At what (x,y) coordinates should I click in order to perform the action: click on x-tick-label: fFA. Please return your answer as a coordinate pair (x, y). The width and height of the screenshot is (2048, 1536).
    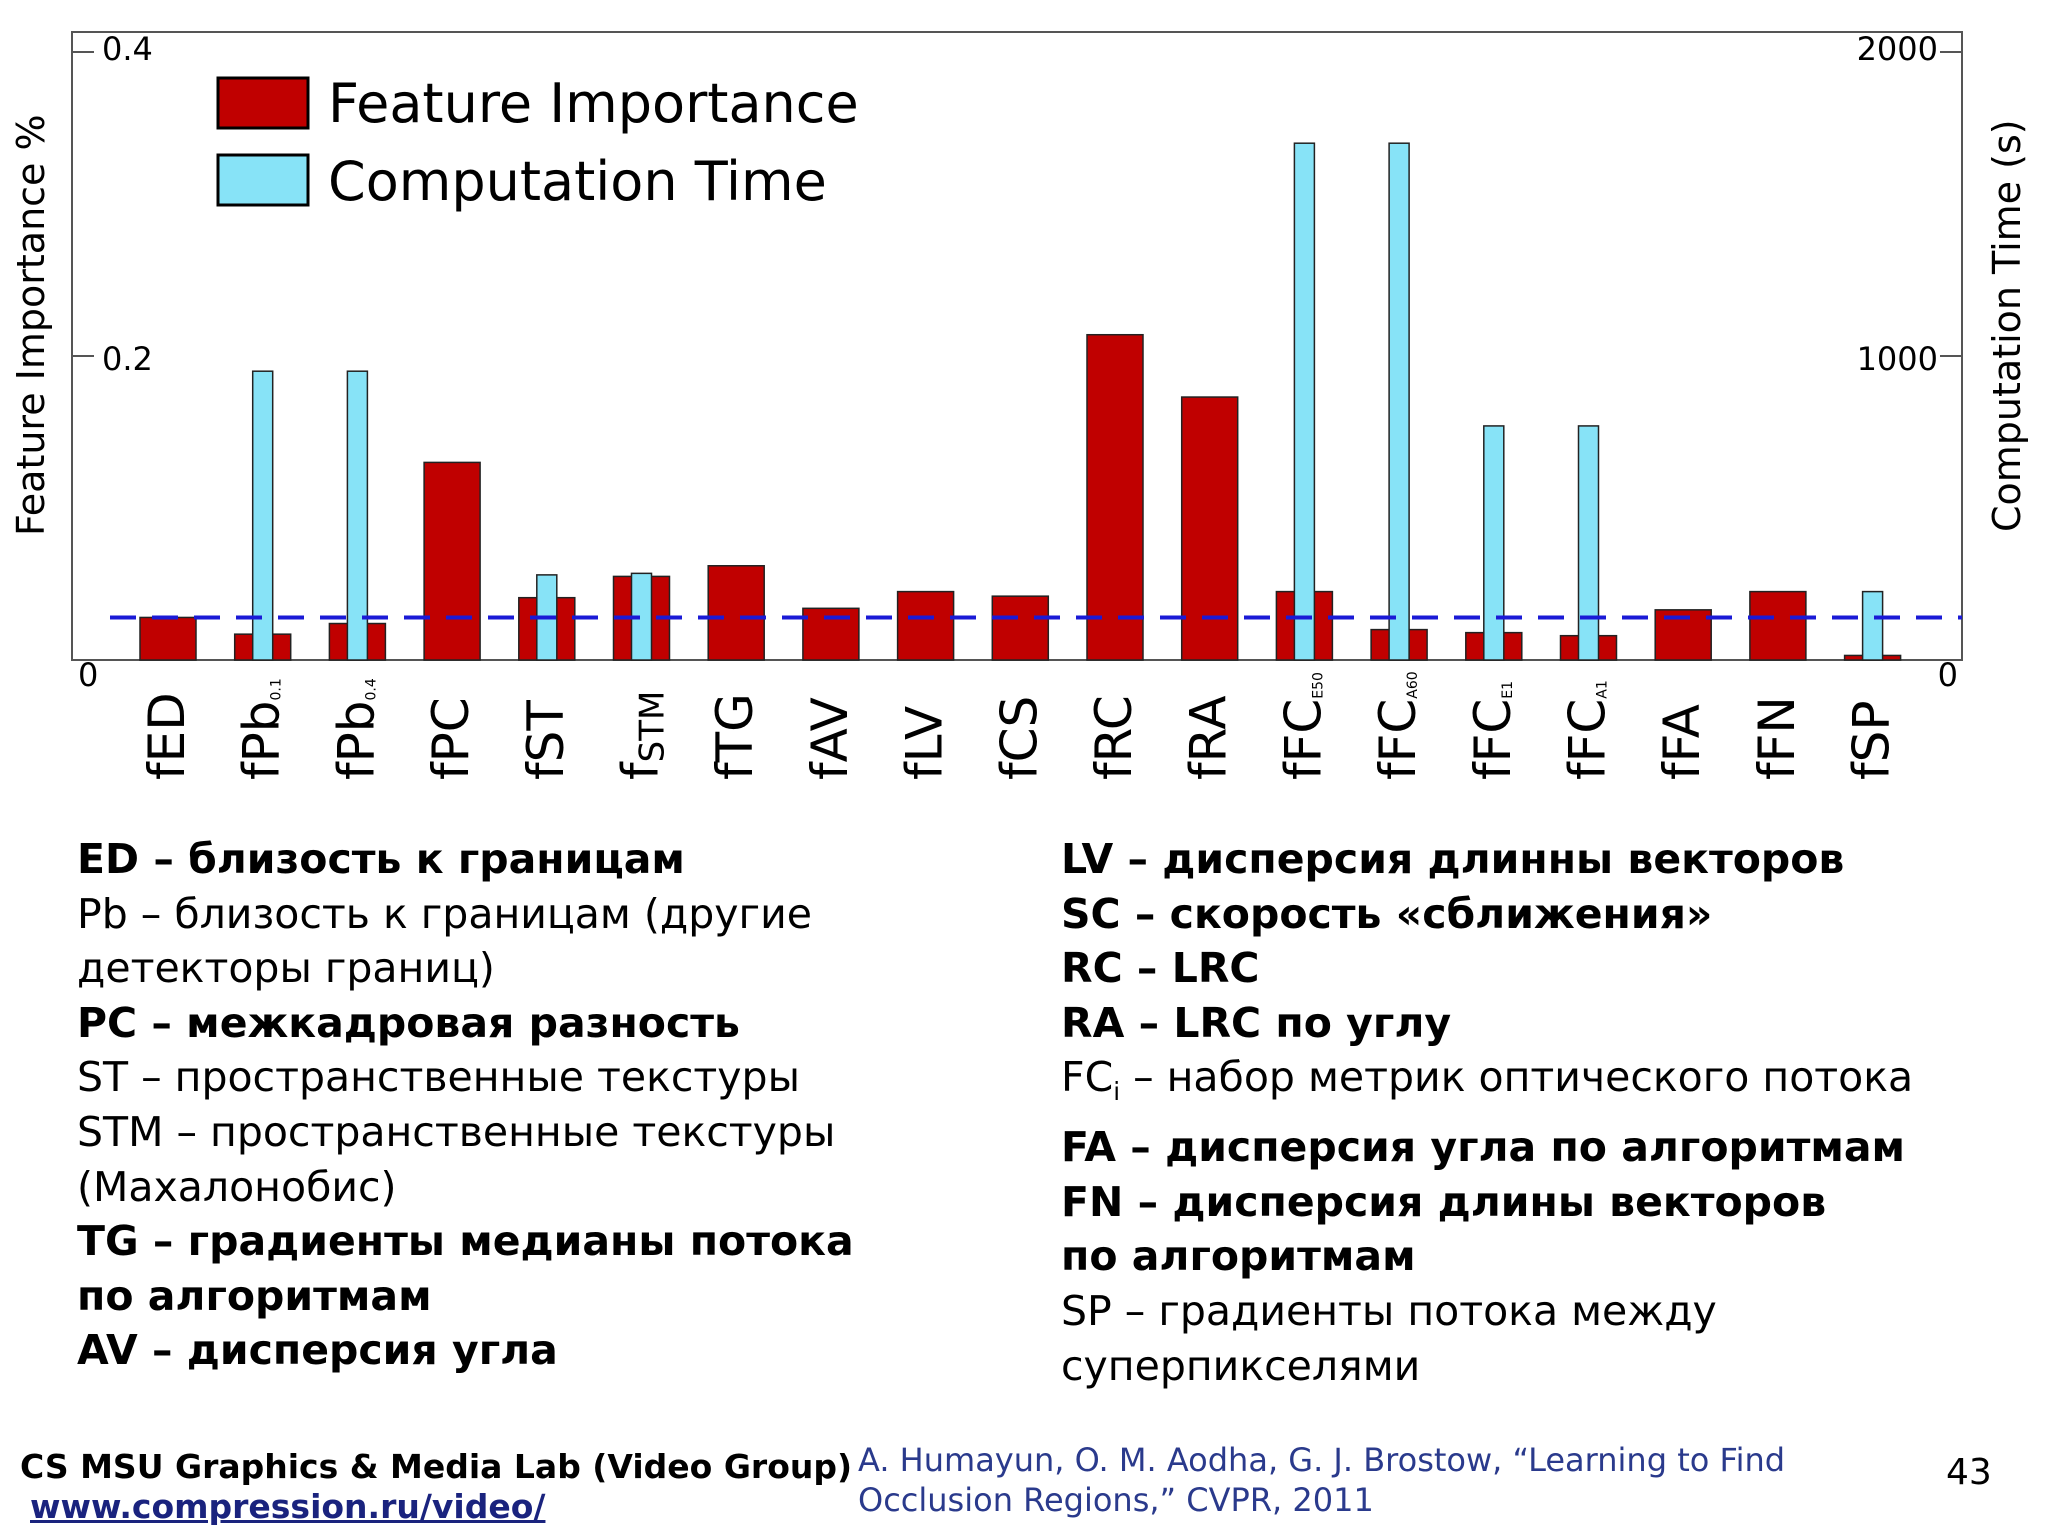
    Looking at the image, I should click on (1682, 742).